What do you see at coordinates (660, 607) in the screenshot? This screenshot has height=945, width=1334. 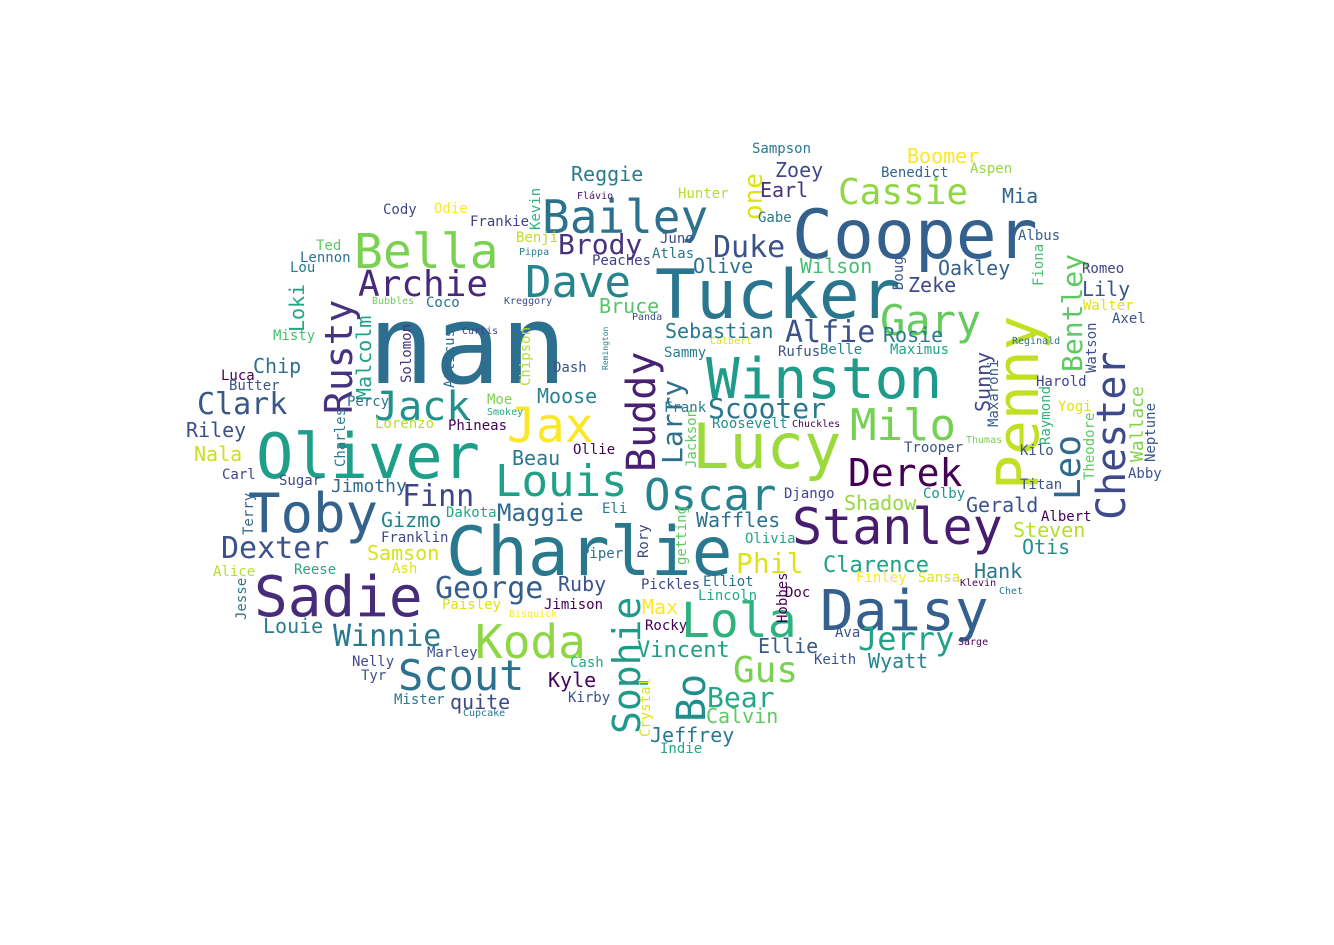 I see `cloud-word: Max` at bounding box center [660, 607].